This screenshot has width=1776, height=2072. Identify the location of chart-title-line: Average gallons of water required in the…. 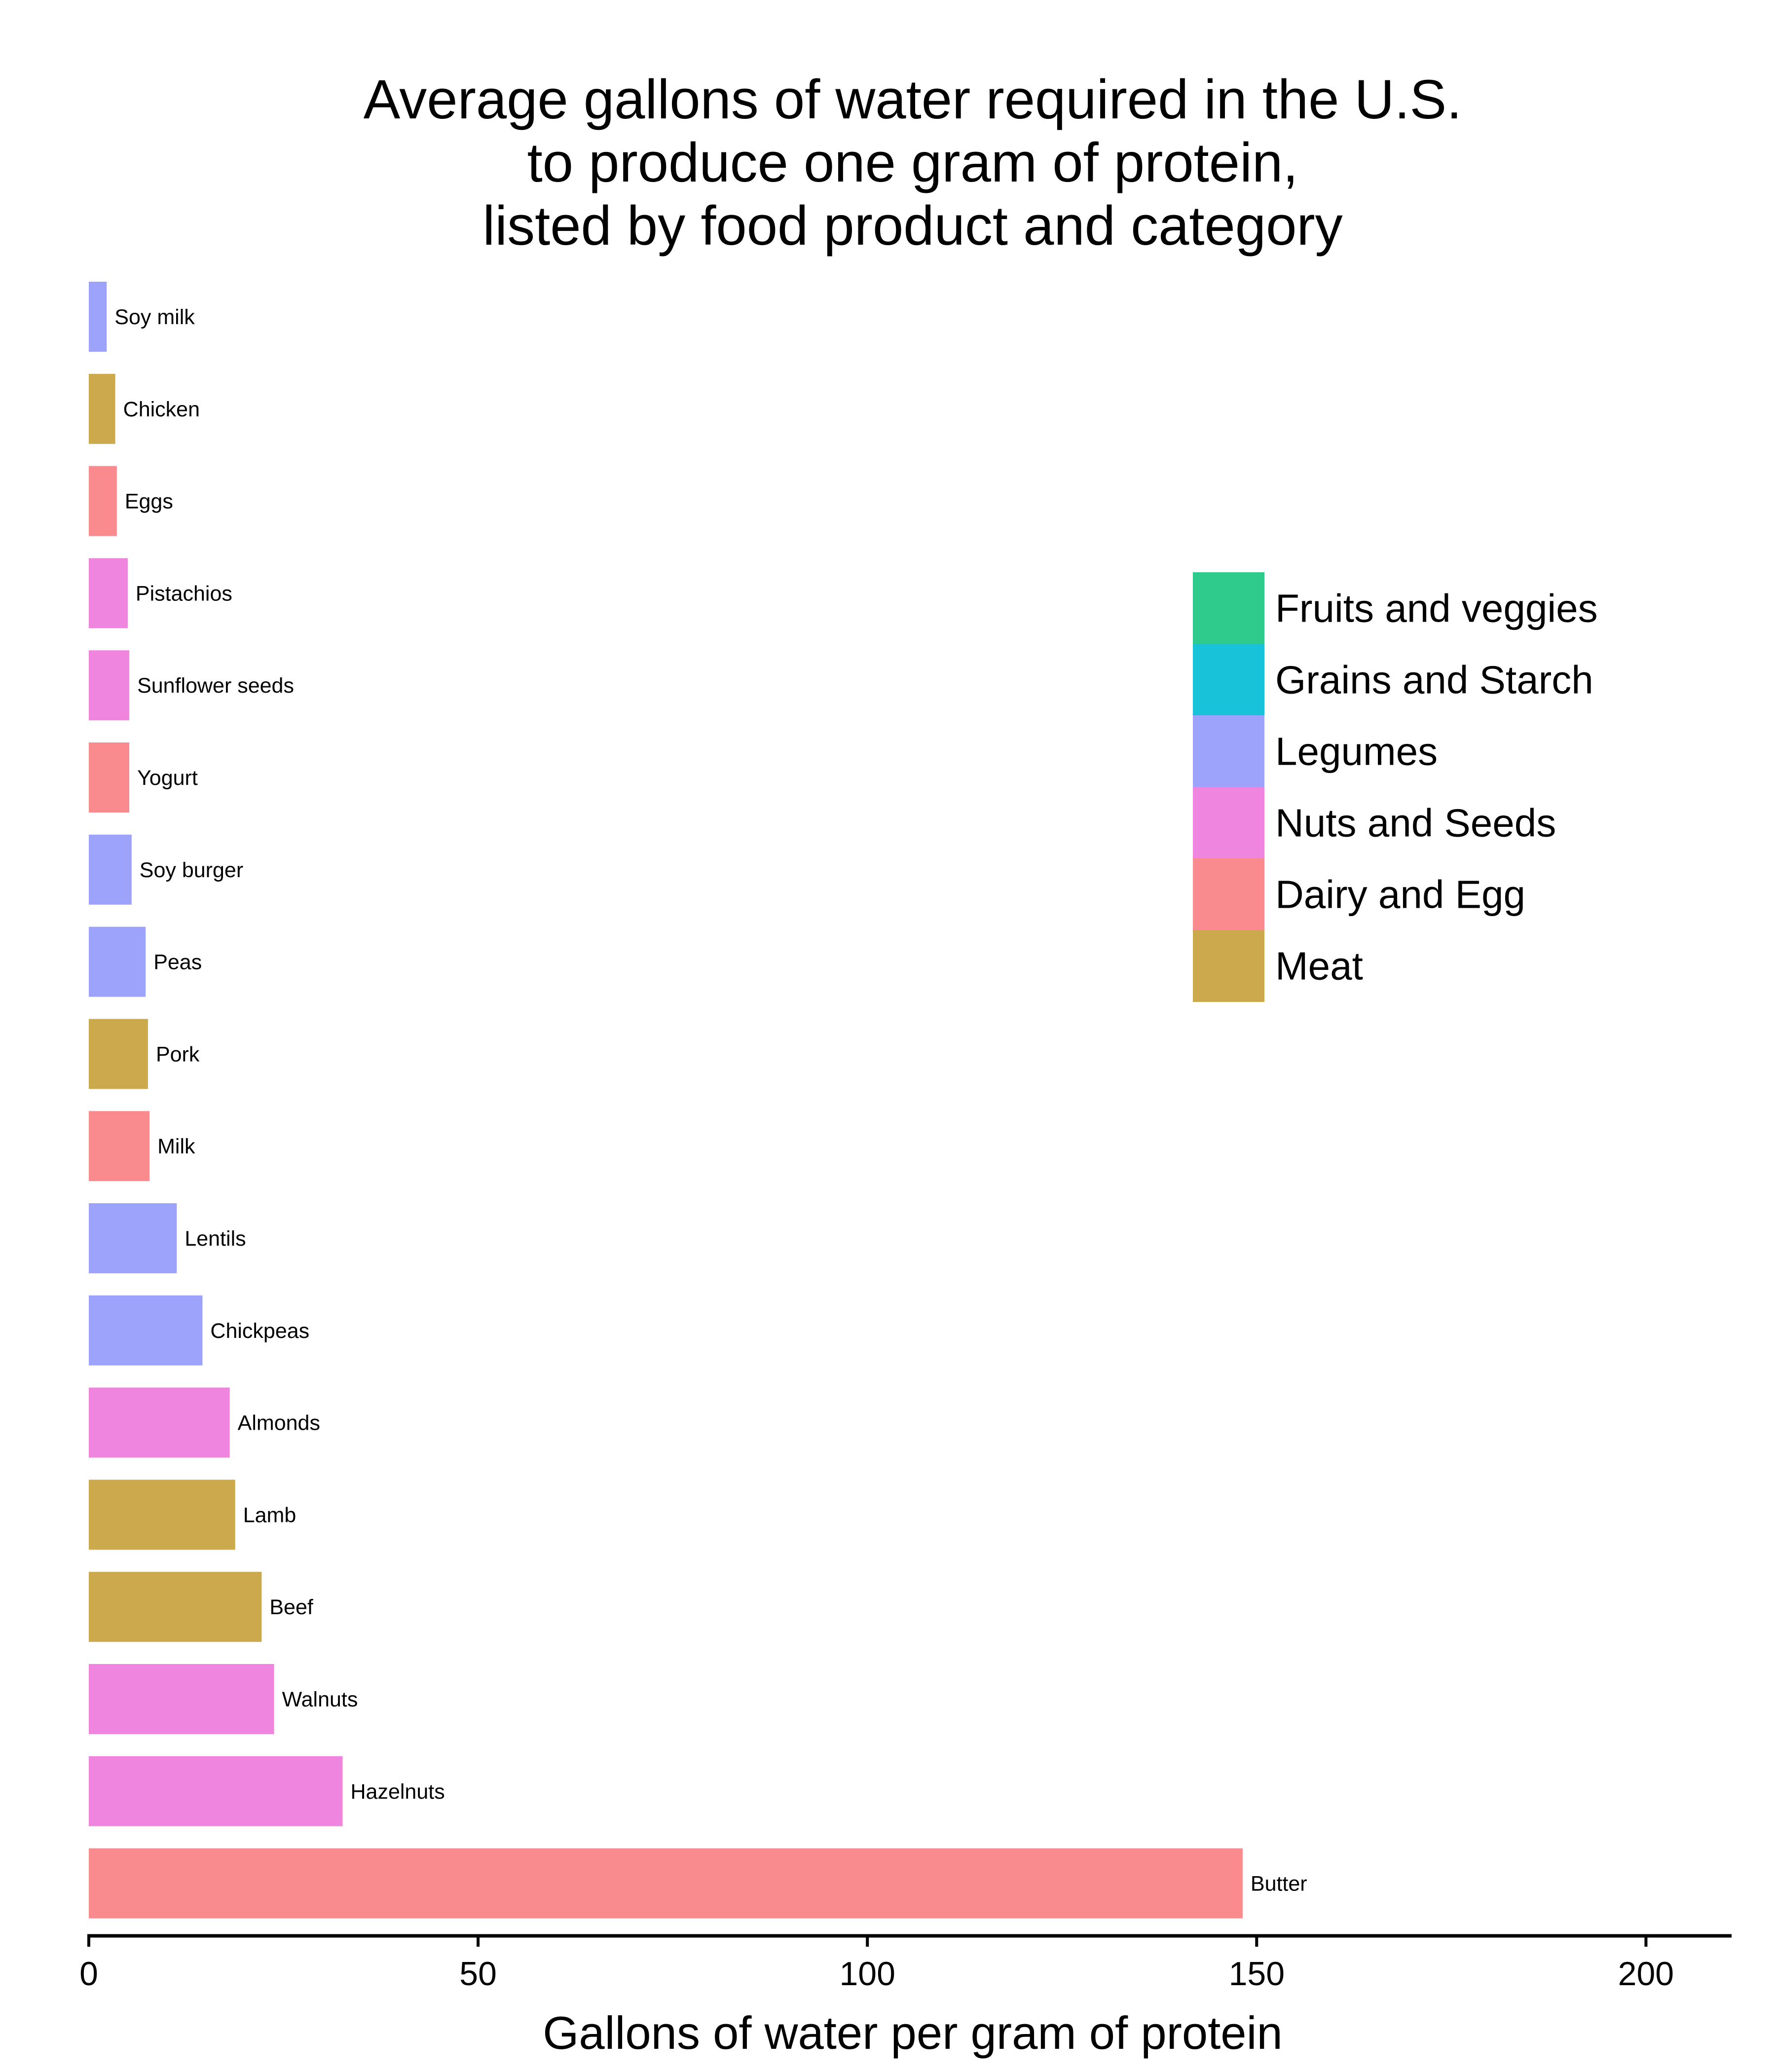
(913, 99).